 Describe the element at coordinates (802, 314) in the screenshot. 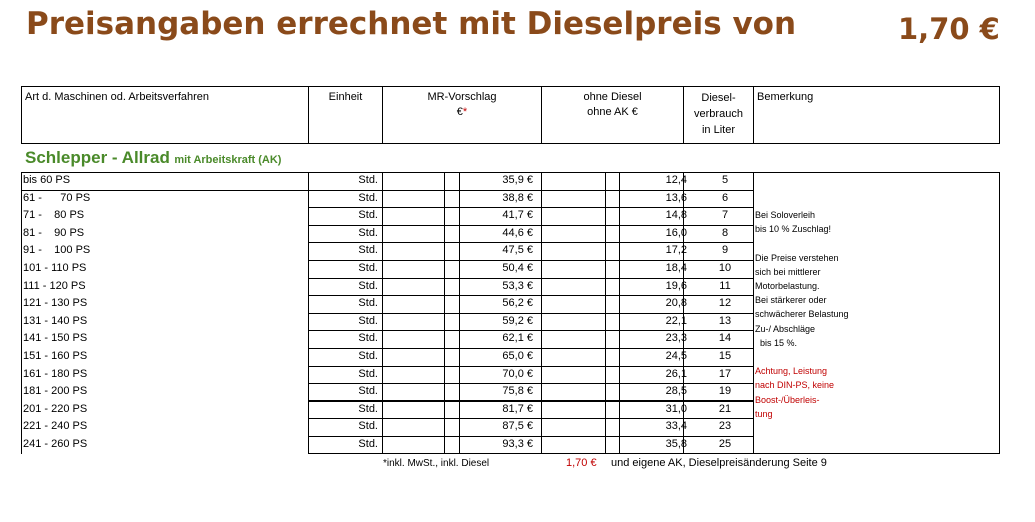

I see `remark-line: schwächerer Belastung` at that location.